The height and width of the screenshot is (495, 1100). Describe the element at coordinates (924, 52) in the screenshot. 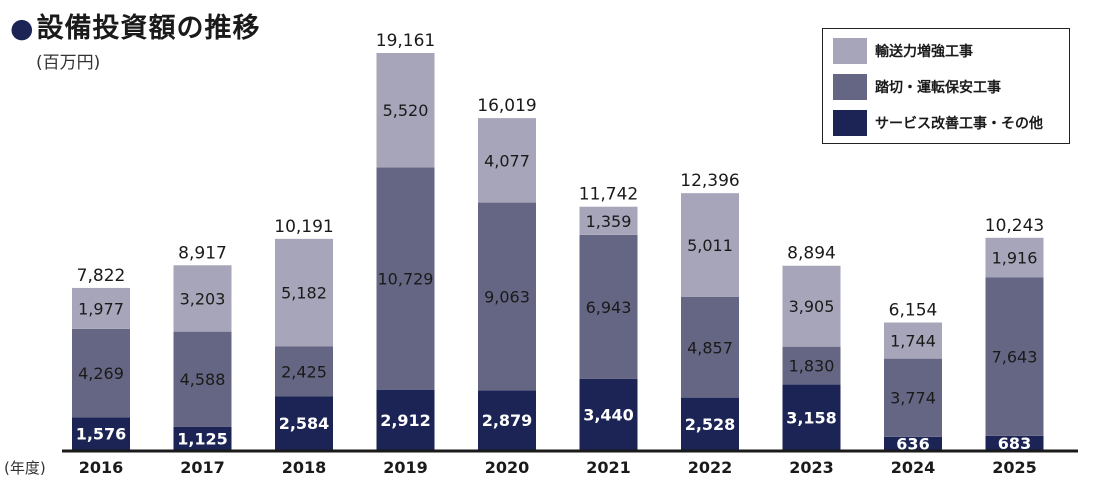

I see `legend-label-capacity: 輸送力増強工事` at that location.